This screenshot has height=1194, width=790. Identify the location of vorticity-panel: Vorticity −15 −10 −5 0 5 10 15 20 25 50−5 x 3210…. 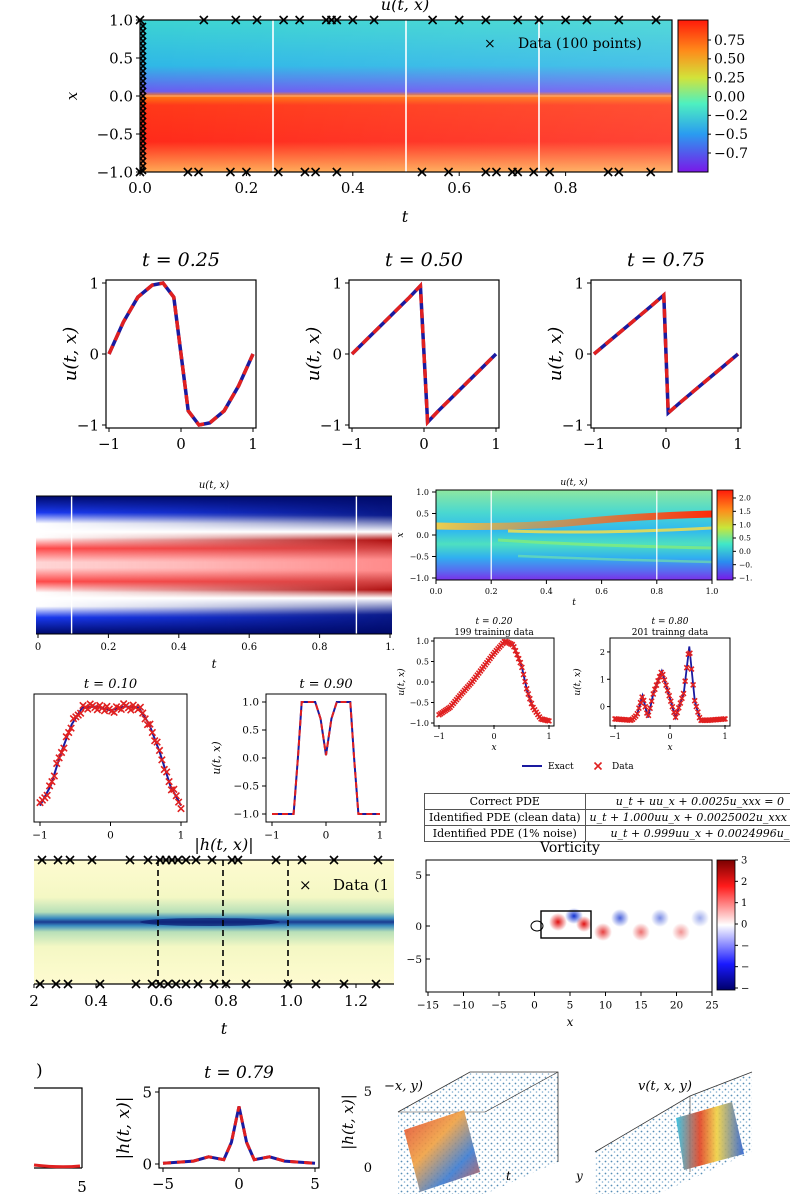
(578, 934).